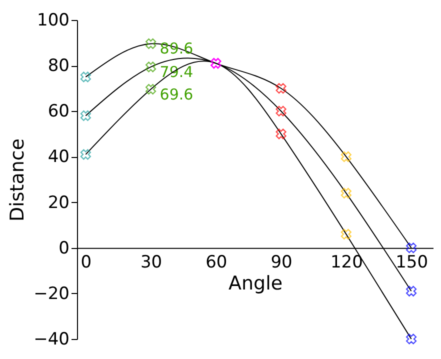 The width and height of the screenshot is (441, 359). Describe the element at coordinates (53, 20) in the screenshot. I see `y-tick-label: 100` at that location.